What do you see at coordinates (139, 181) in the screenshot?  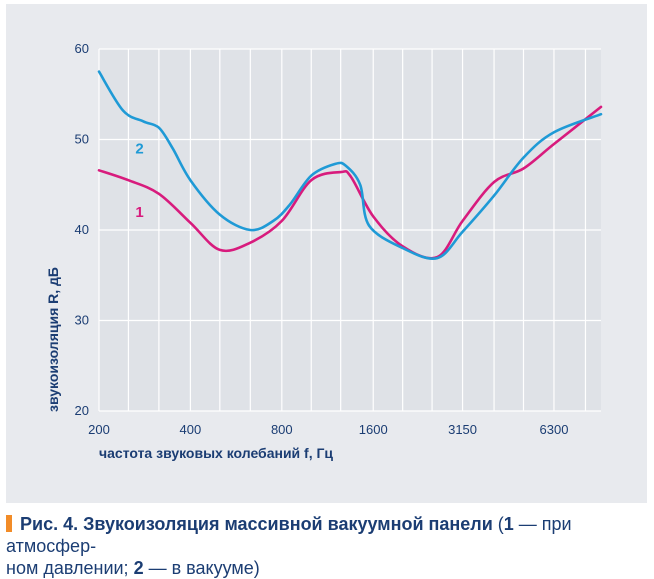 I see `series-labels: 12` at bounding box center [139, 181].